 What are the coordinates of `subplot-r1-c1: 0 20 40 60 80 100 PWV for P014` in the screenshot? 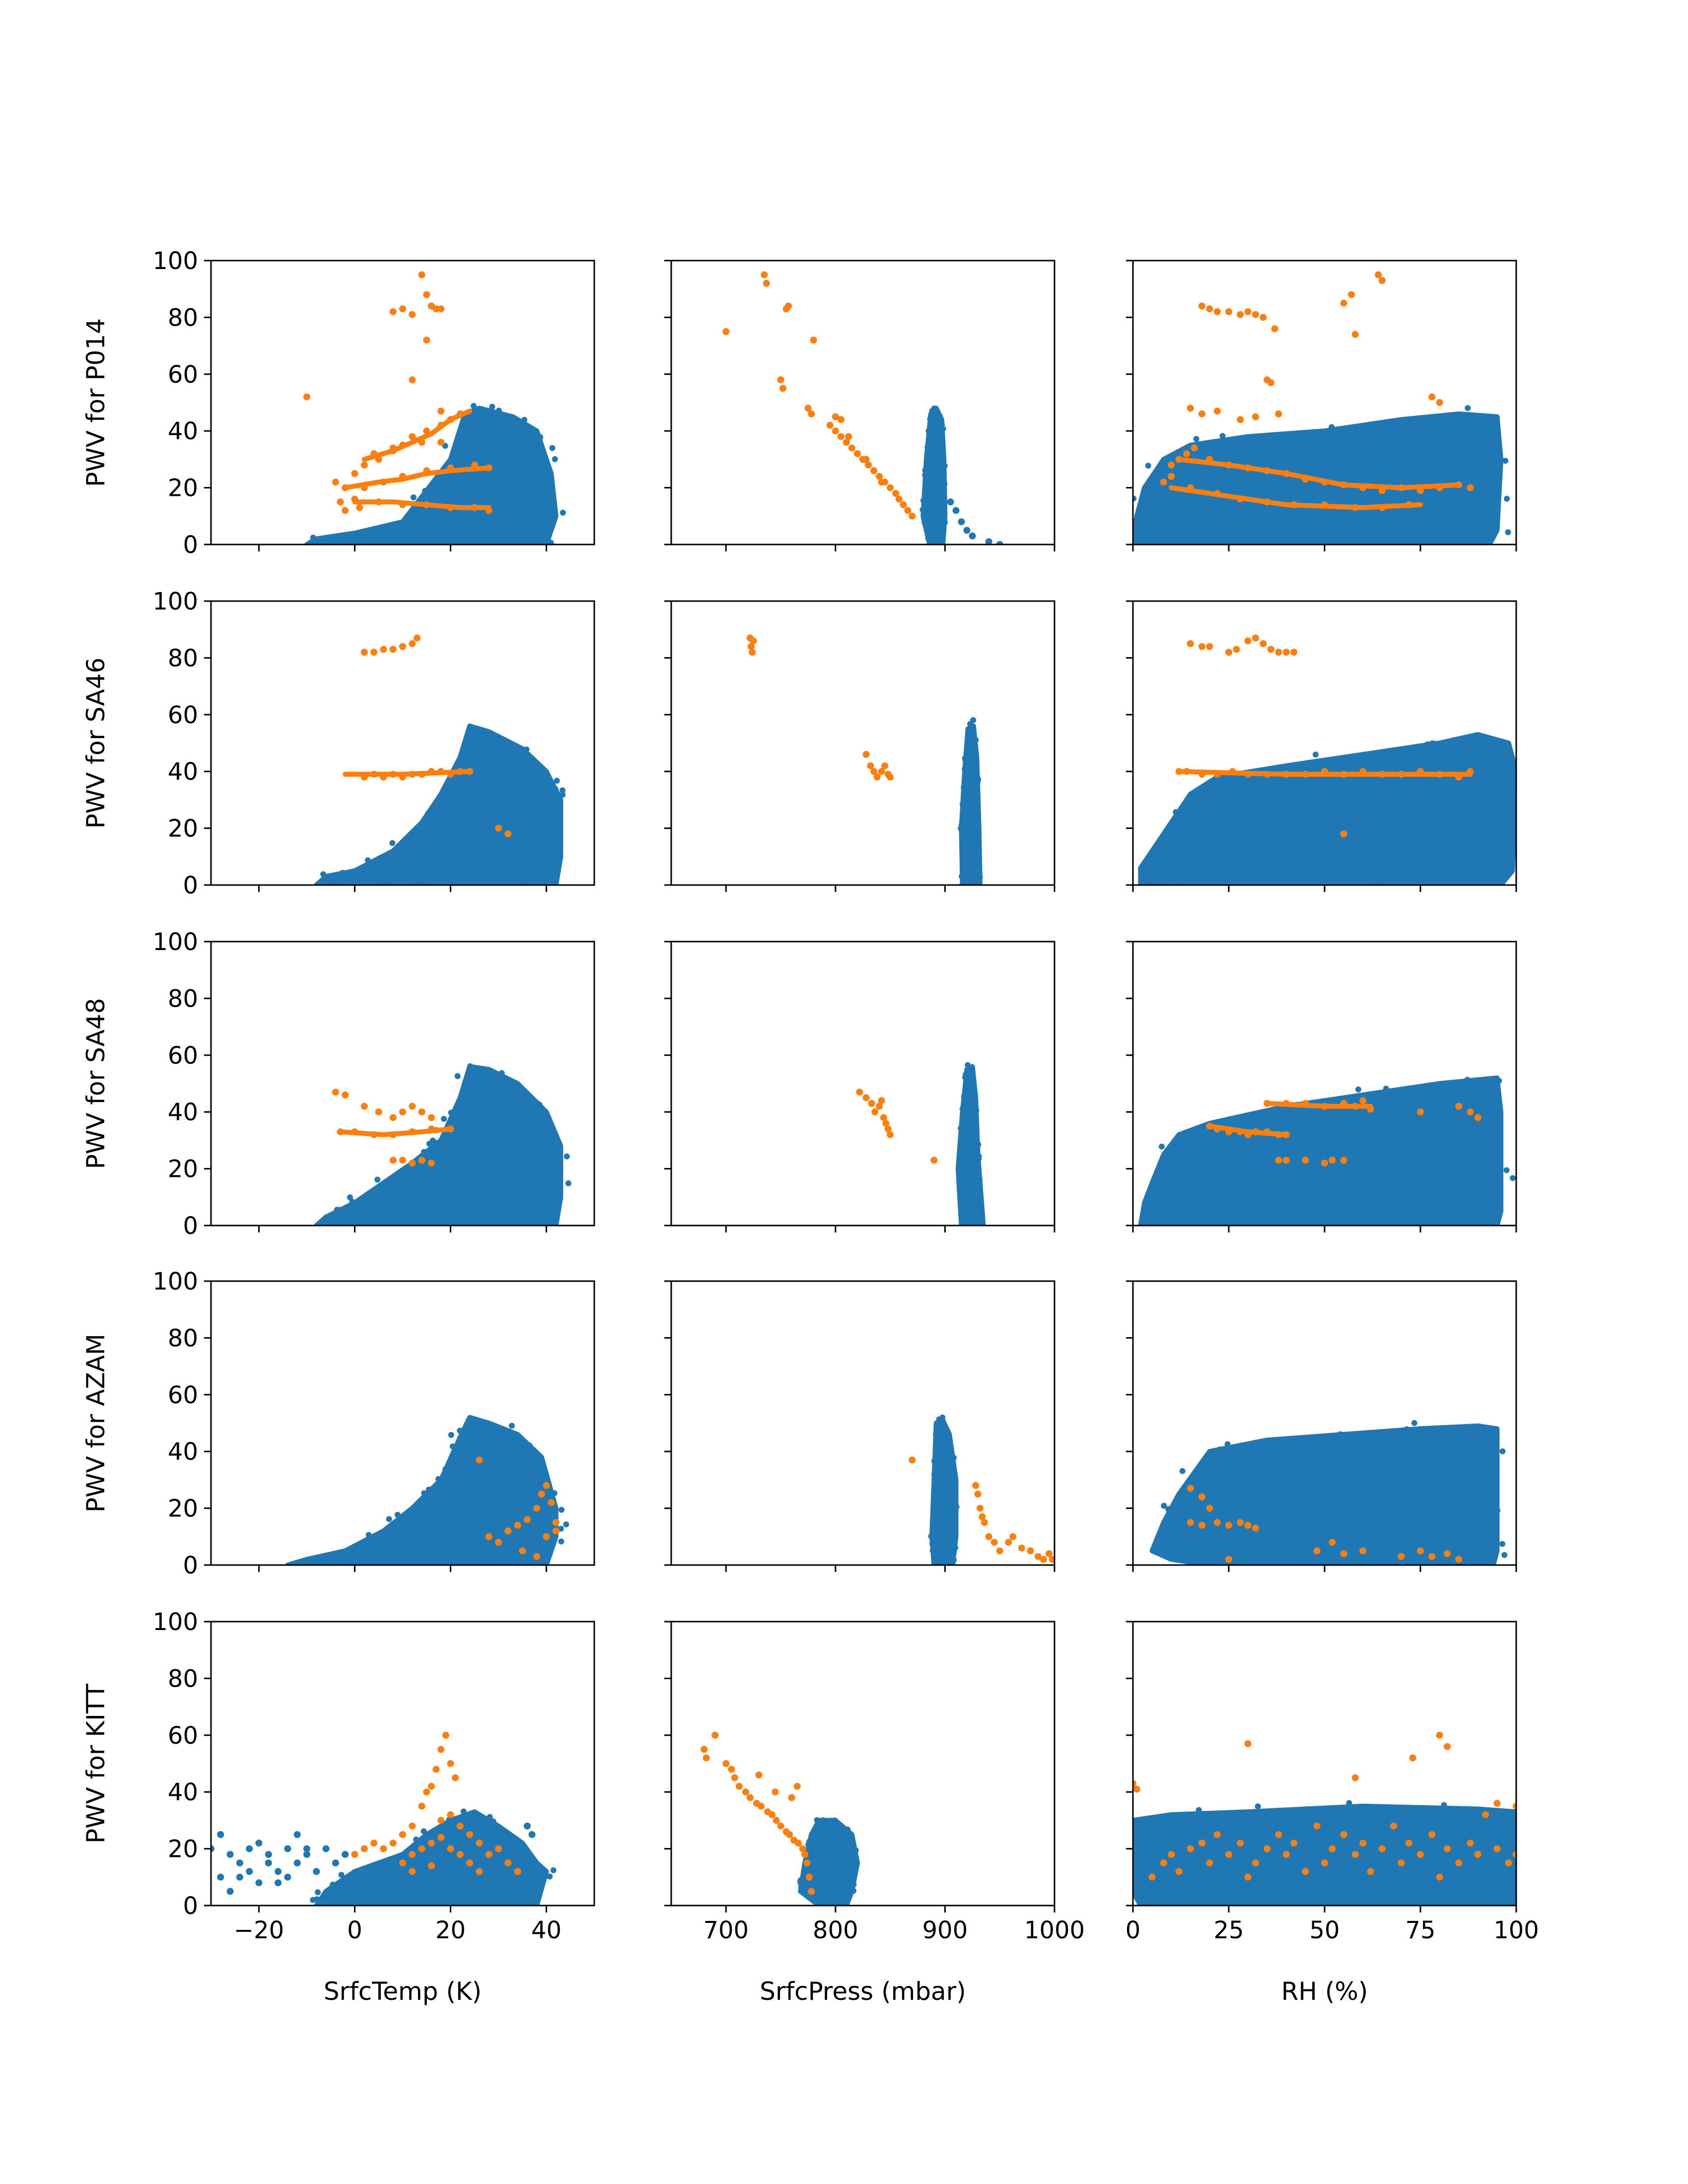 It's located at (338, 403).